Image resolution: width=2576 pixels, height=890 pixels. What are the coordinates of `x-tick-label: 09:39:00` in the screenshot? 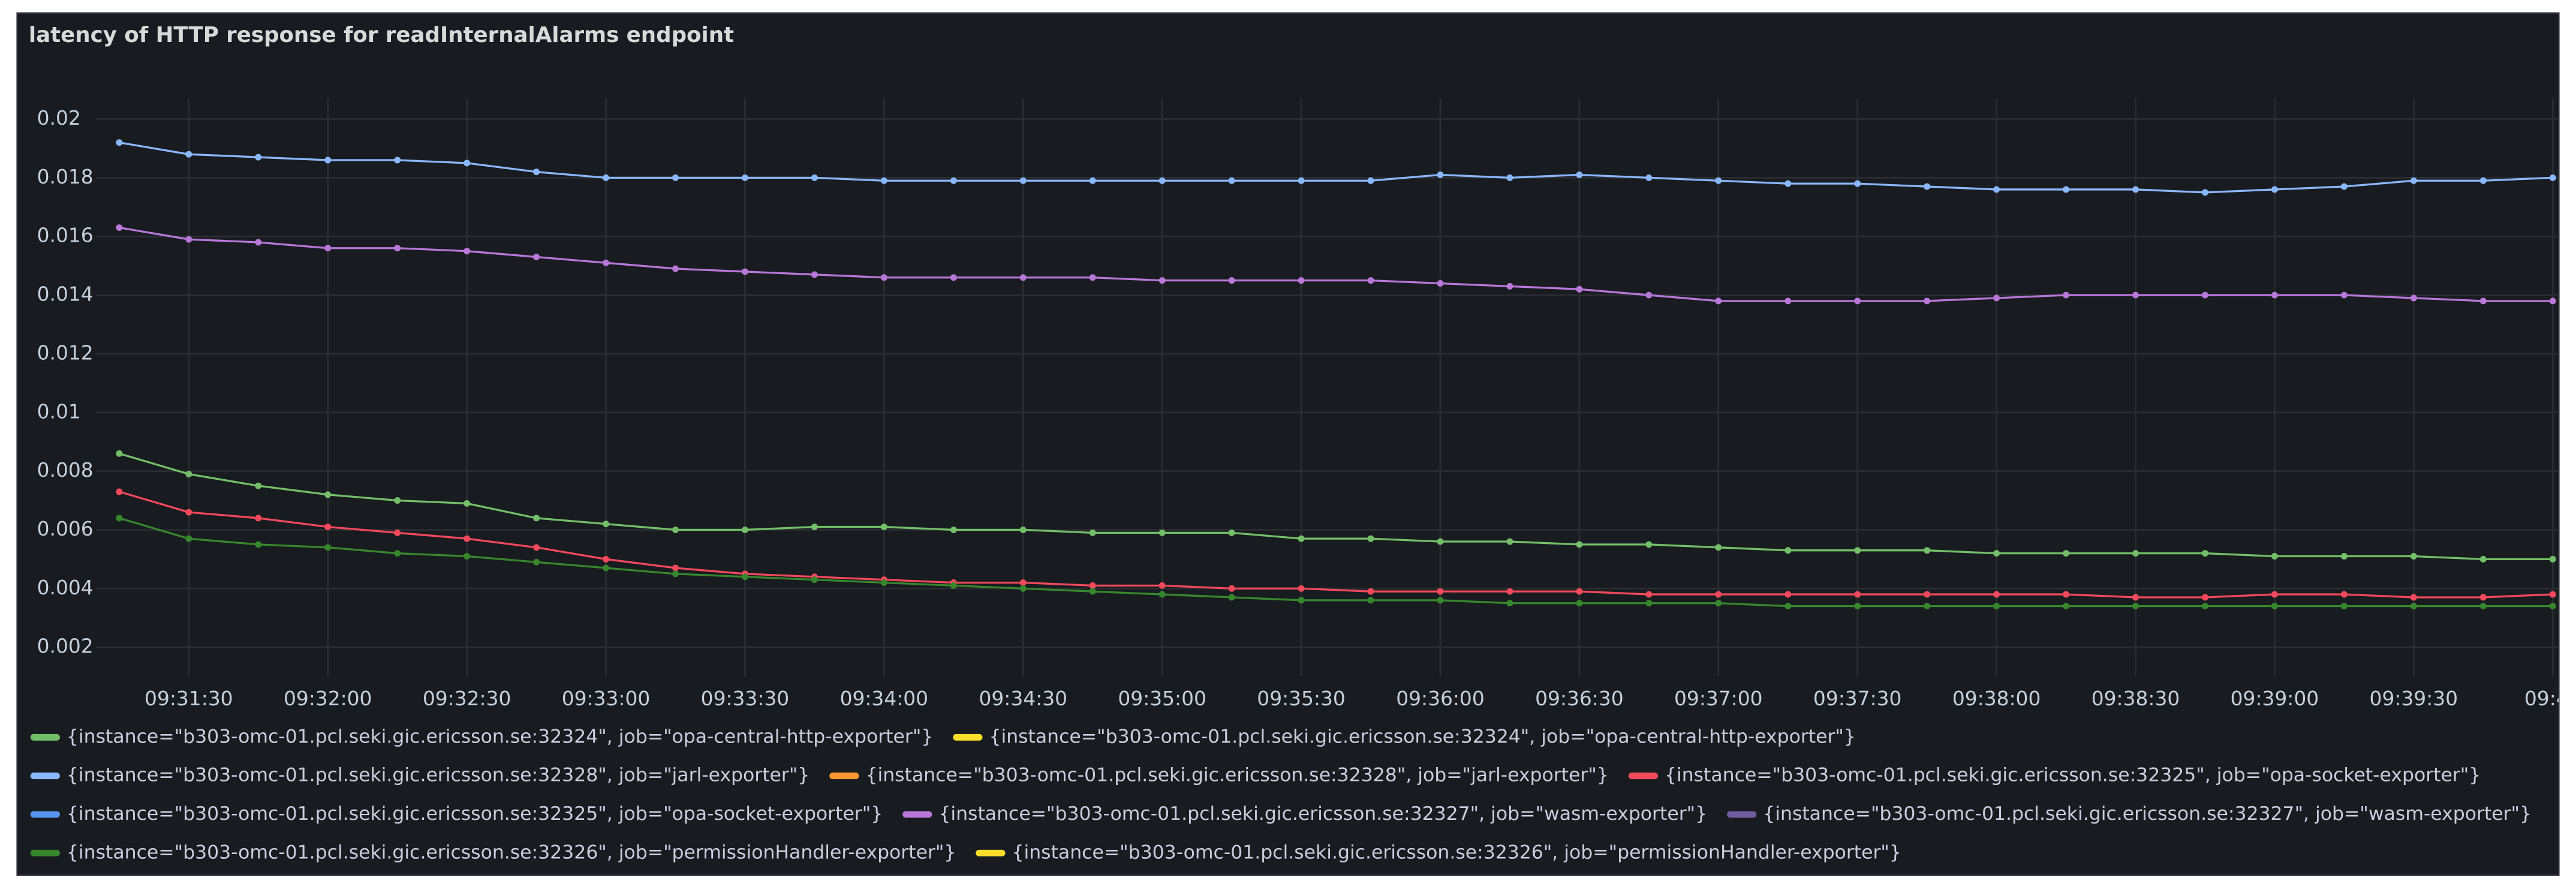 It's located at (2275, 698).